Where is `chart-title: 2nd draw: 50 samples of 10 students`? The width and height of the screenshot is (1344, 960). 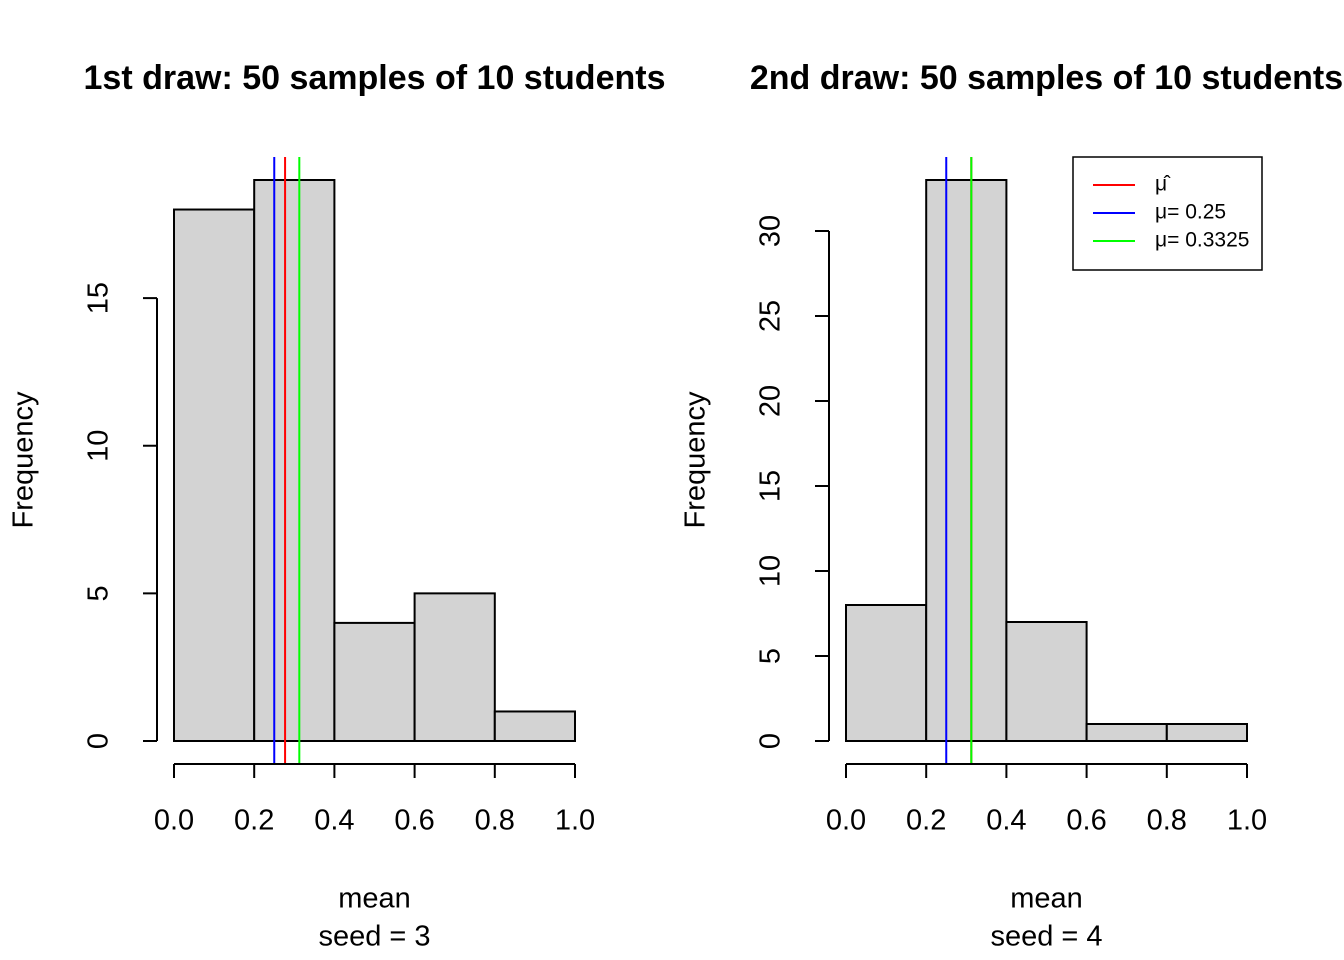
chart-title: 2nd draw: 50 samples of 10 students is located at coordinates (1046, 78).